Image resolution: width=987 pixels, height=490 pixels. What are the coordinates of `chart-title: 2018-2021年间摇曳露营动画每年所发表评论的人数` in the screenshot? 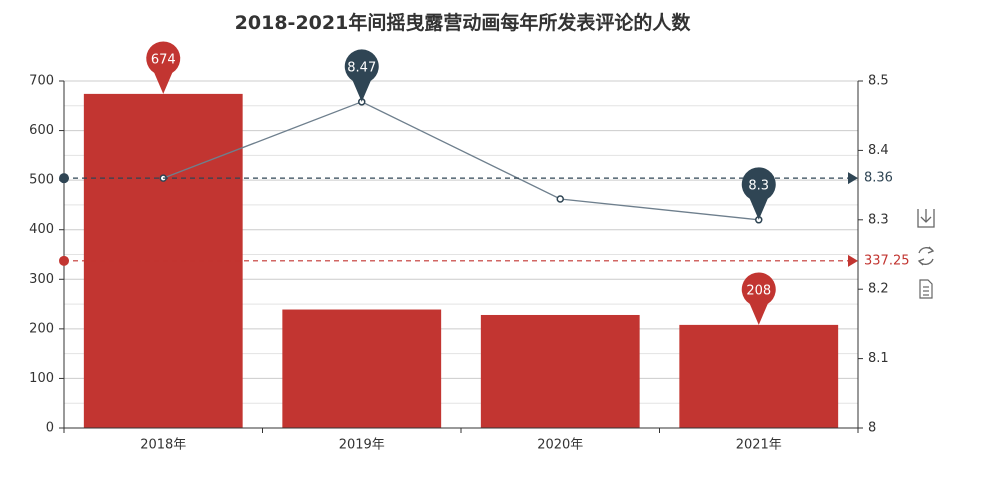 It's located at (462, 23).